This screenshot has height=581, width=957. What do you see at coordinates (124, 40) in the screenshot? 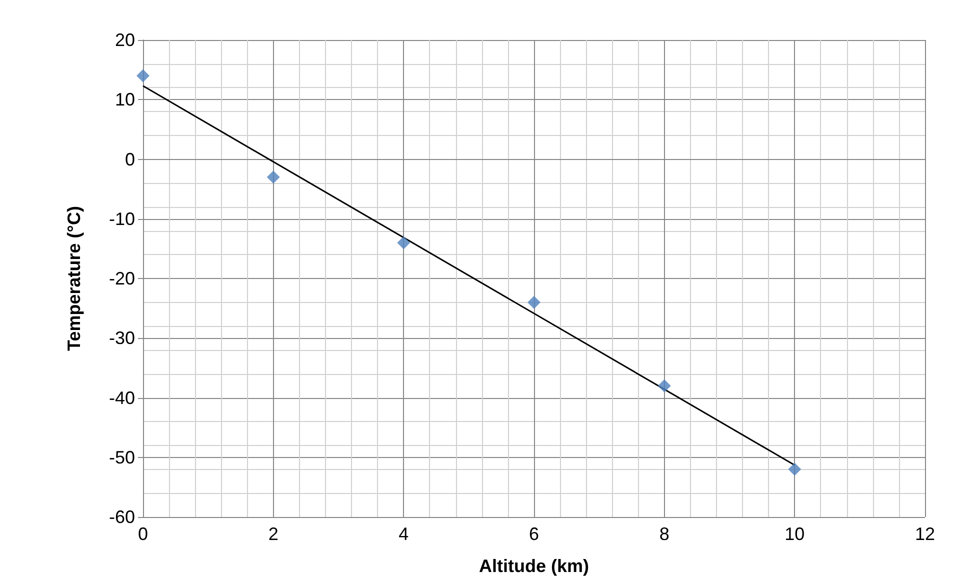
I see `y-tick-label: 20` at bounding box center [124, 40].